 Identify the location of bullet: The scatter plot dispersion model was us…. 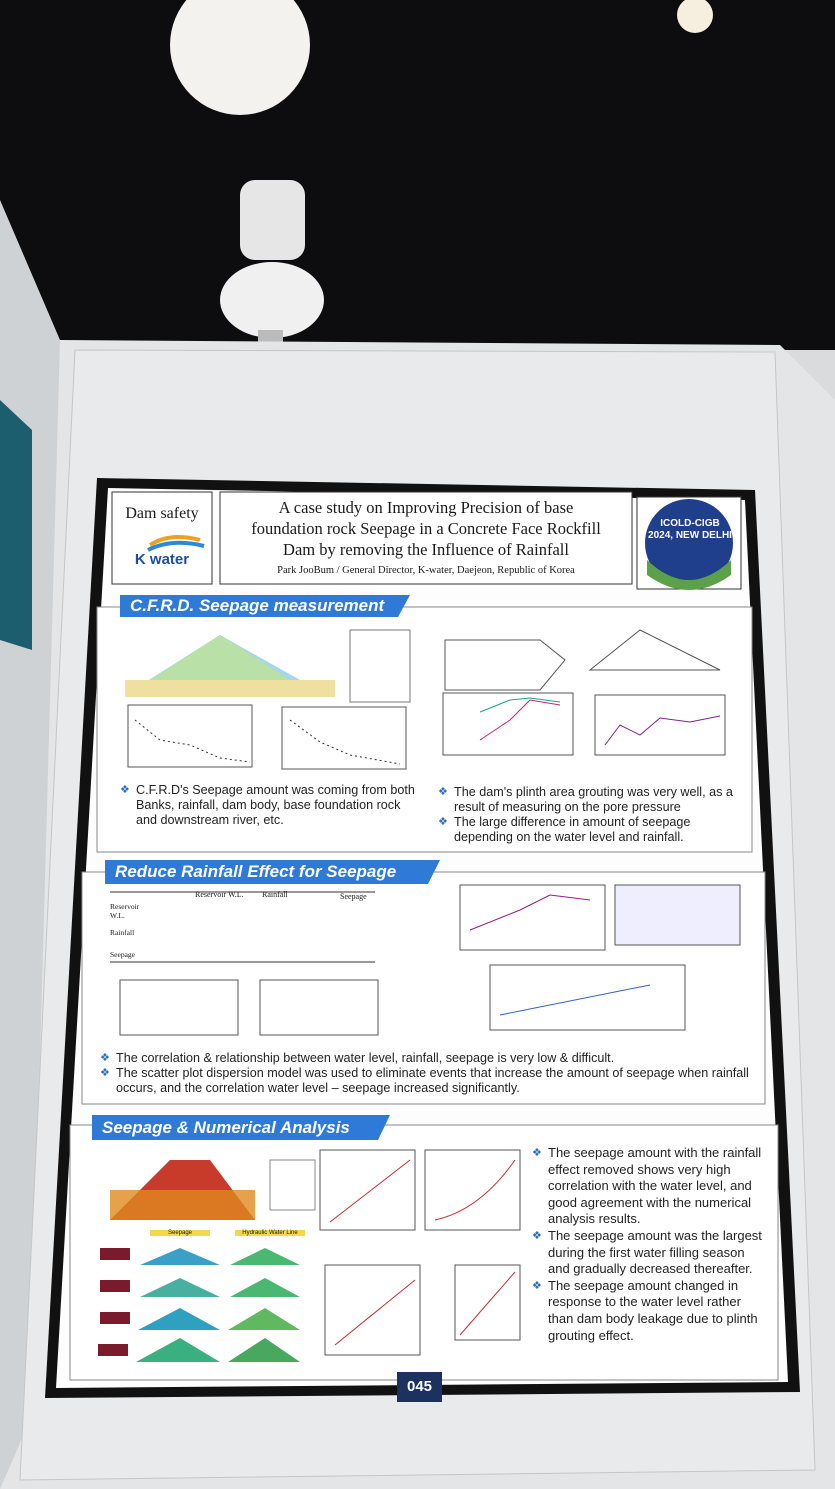
(425, 1081).